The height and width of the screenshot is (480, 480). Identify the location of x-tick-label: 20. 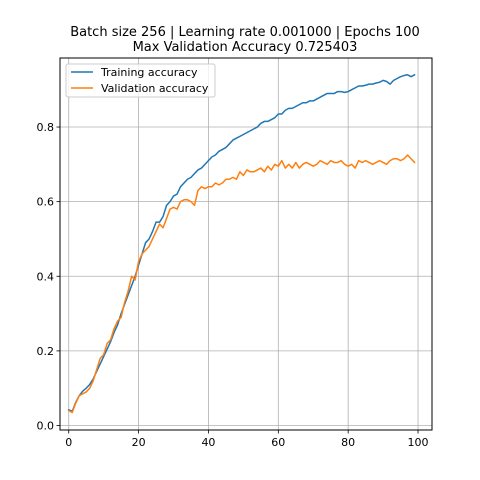
(139, 442).